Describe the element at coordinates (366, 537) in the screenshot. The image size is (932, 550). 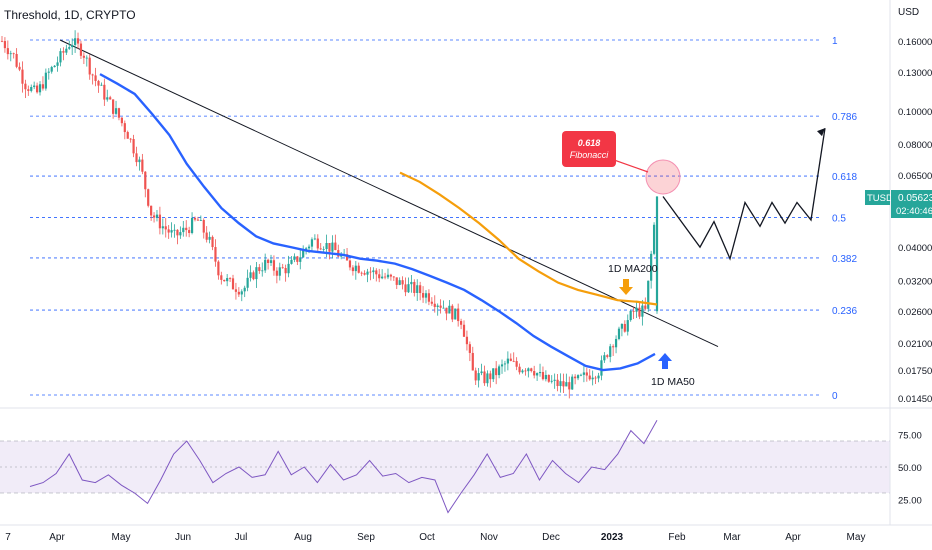
I see `time-tick-label: Sep` at that location.